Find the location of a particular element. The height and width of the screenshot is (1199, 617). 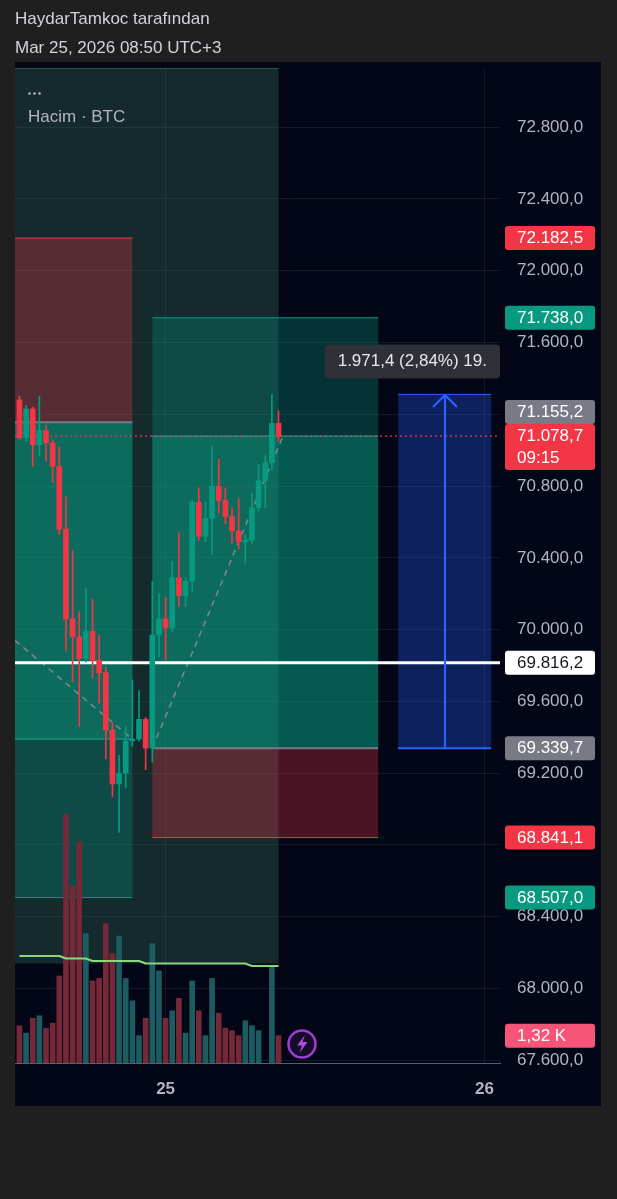

annotation: 1.971,4 (2,84%) 19. is located at coordinates (412, 361).